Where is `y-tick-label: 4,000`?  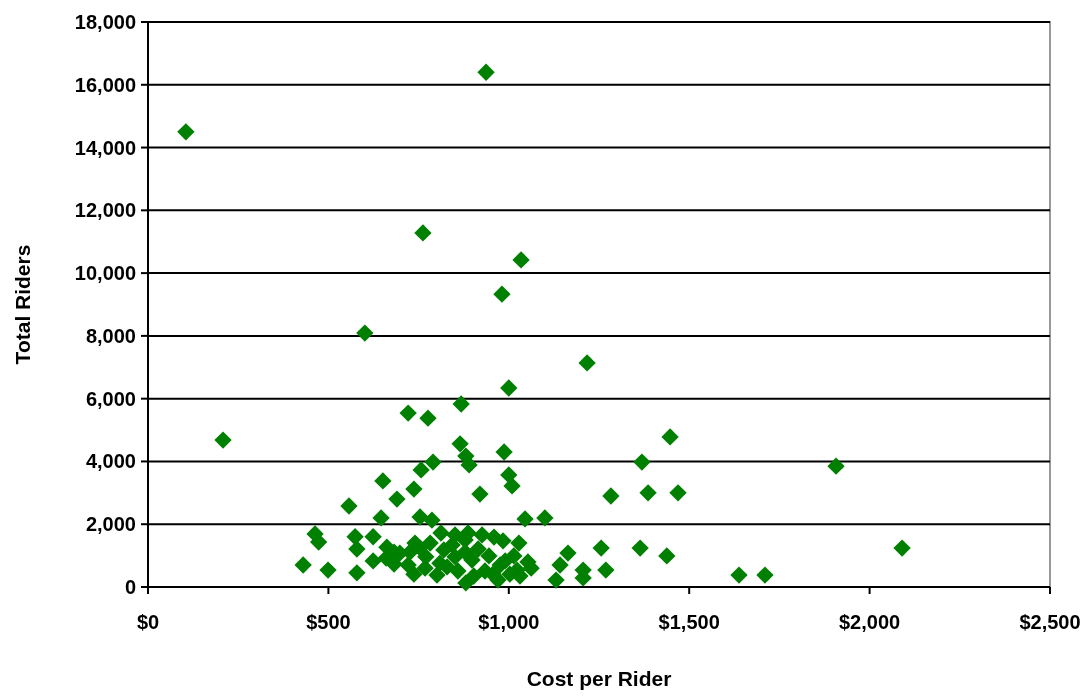
y-tick-label: 4,000 is located at coordinates (110, 461).